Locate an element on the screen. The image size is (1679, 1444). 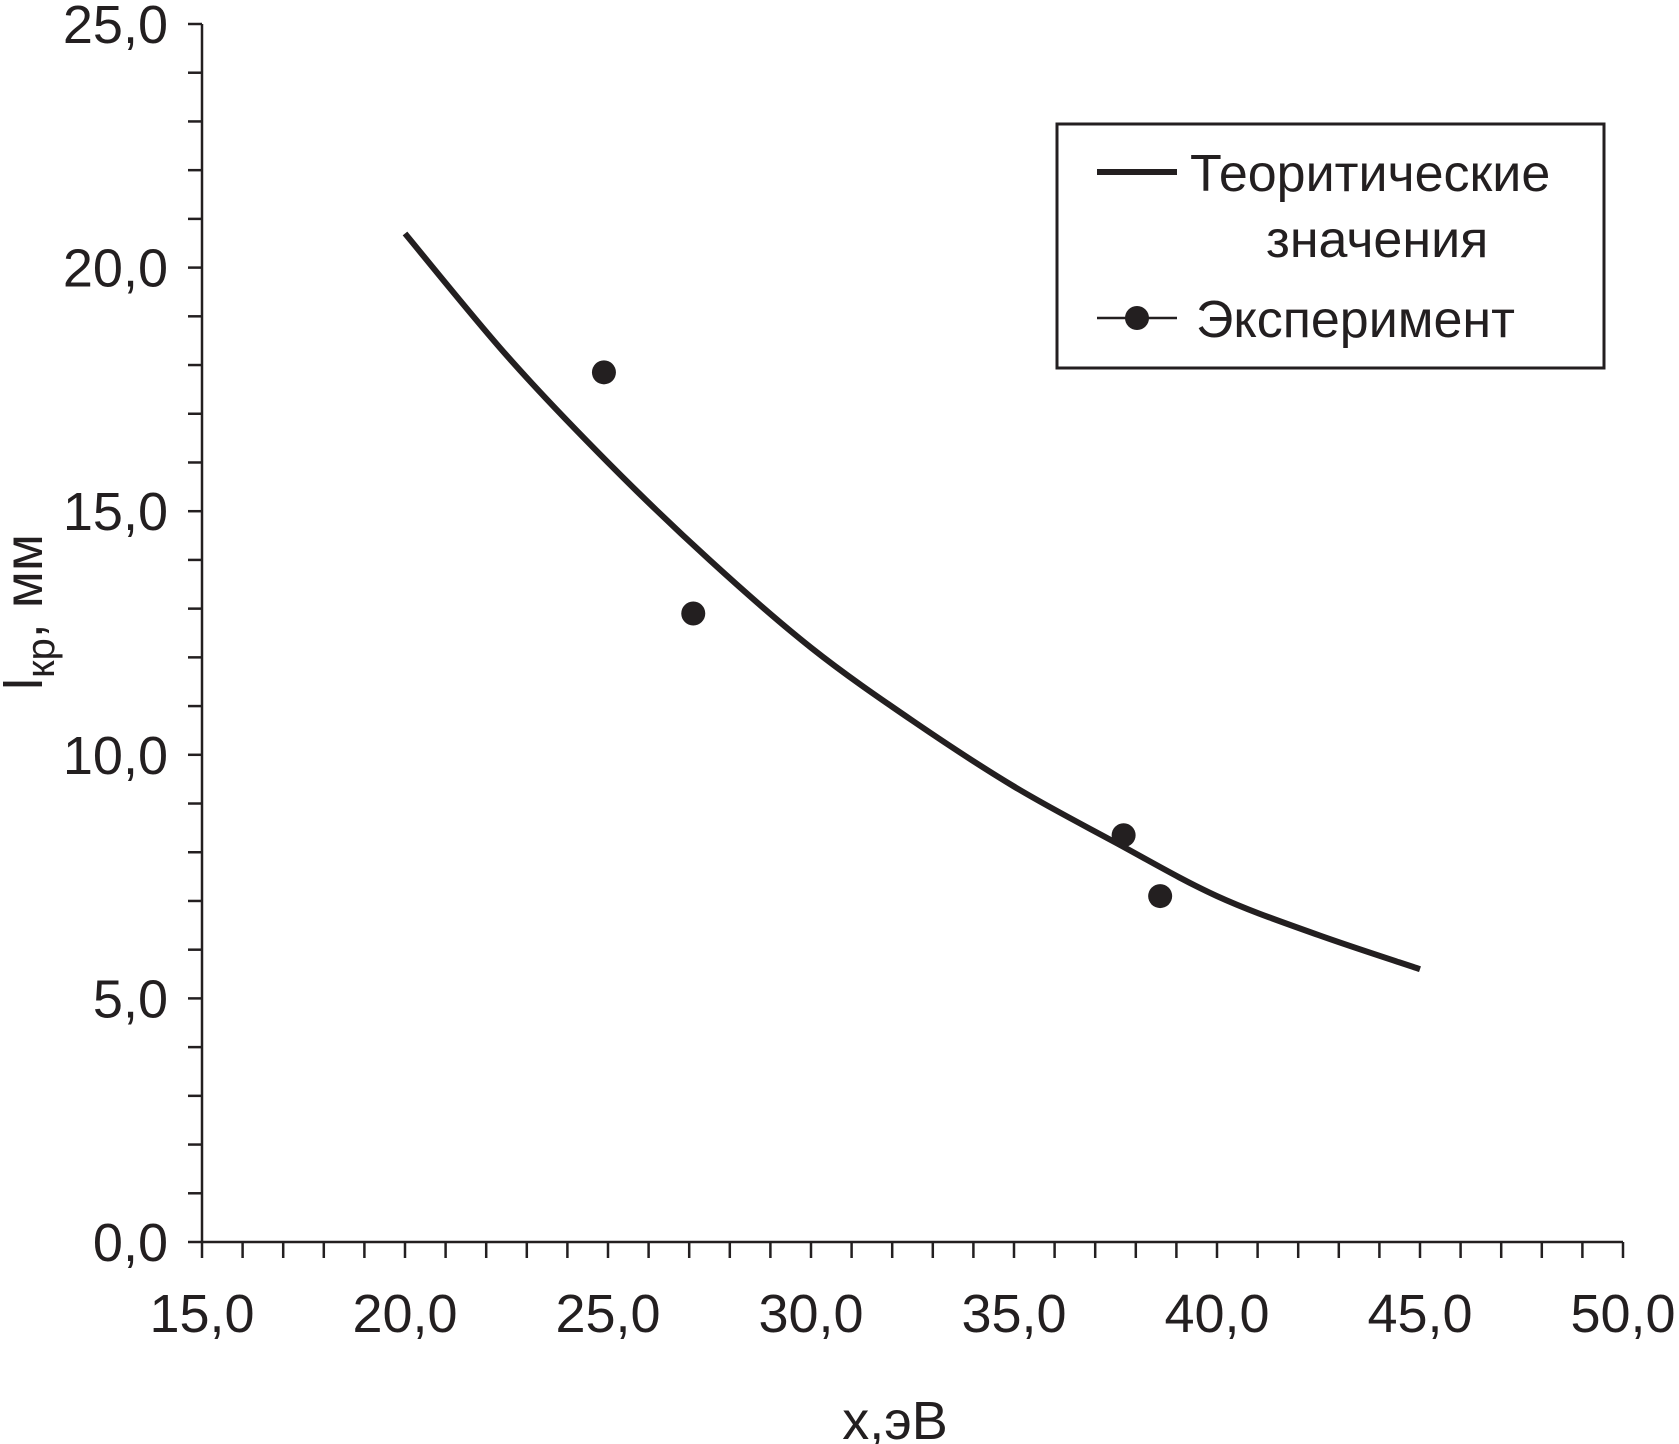
legend-label-experiment: Эксперимент is located at coordinates (1355, 320).